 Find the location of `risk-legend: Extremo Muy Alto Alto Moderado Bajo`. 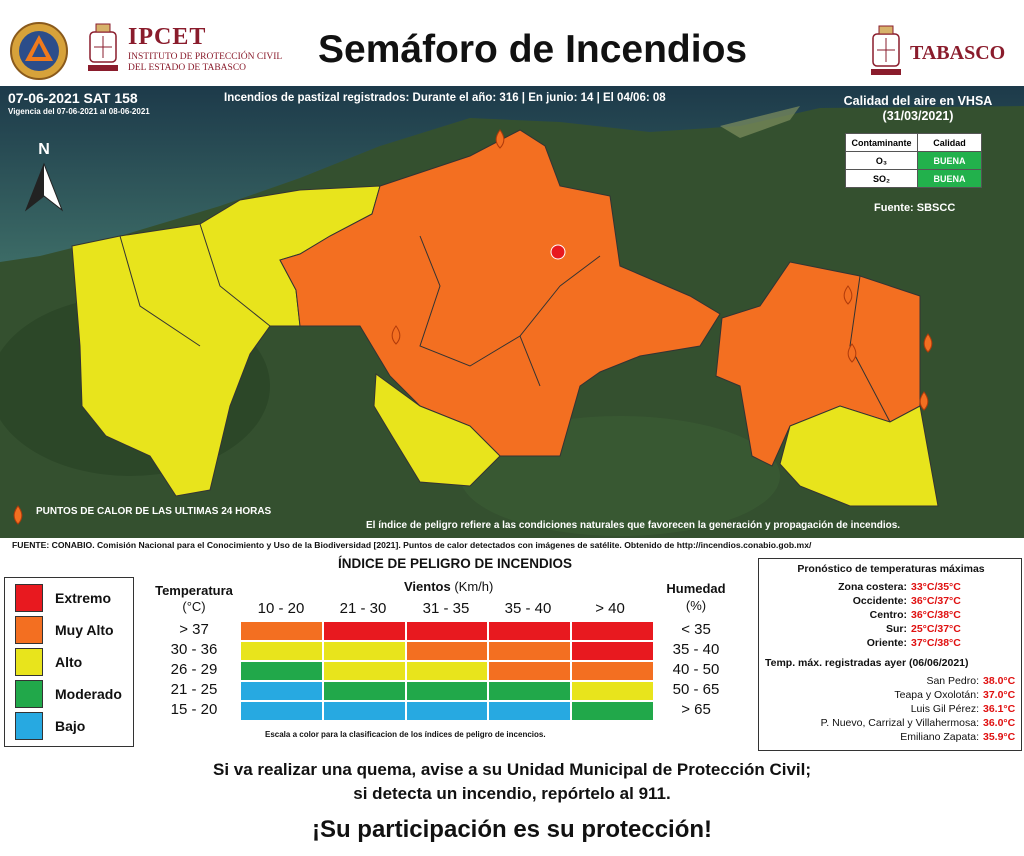

risk-legend: Extremo Muy Alto Alto Moderado Bajo is located at coordinates (69, 662).